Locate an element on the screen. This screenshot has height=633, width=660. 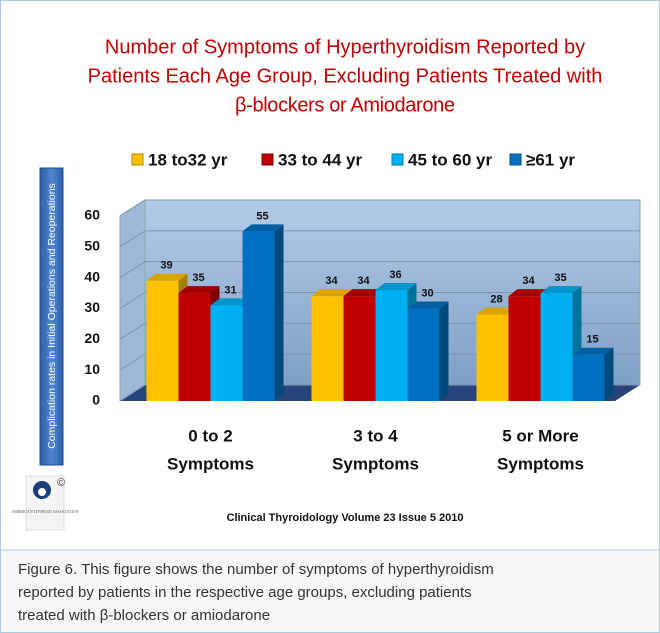
legend-label: ≥61 yr is located at coordinates (550, 159).